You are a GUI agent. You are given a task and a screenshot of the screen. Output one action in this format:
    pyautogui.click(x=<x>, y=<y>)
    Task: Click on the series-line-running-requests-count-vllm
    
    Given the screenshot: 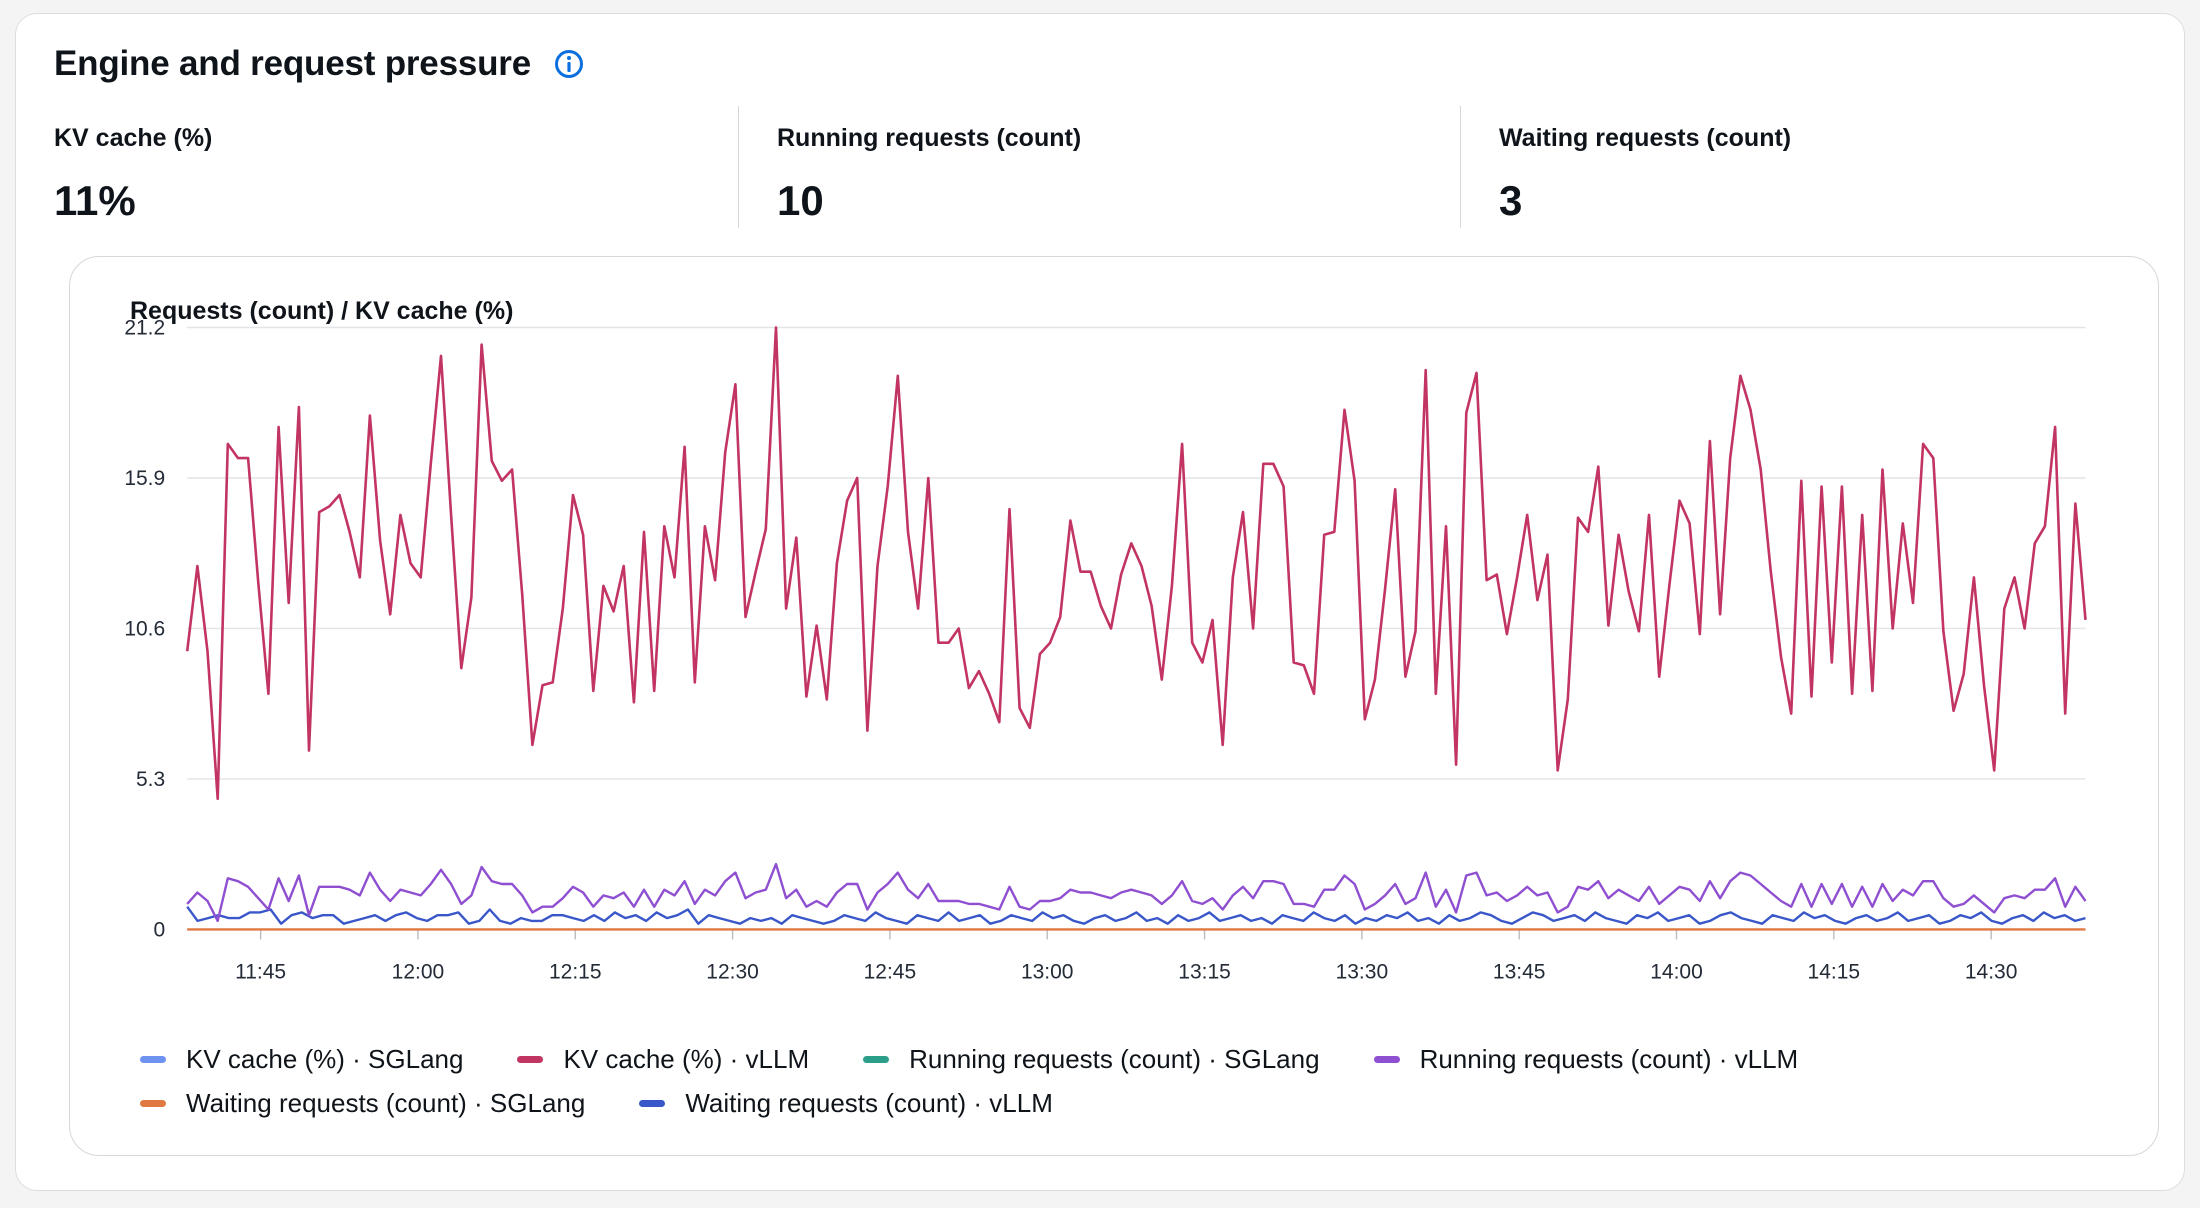 What is the action you would take?
    pyautogui.click(x=1136, y=892)
    